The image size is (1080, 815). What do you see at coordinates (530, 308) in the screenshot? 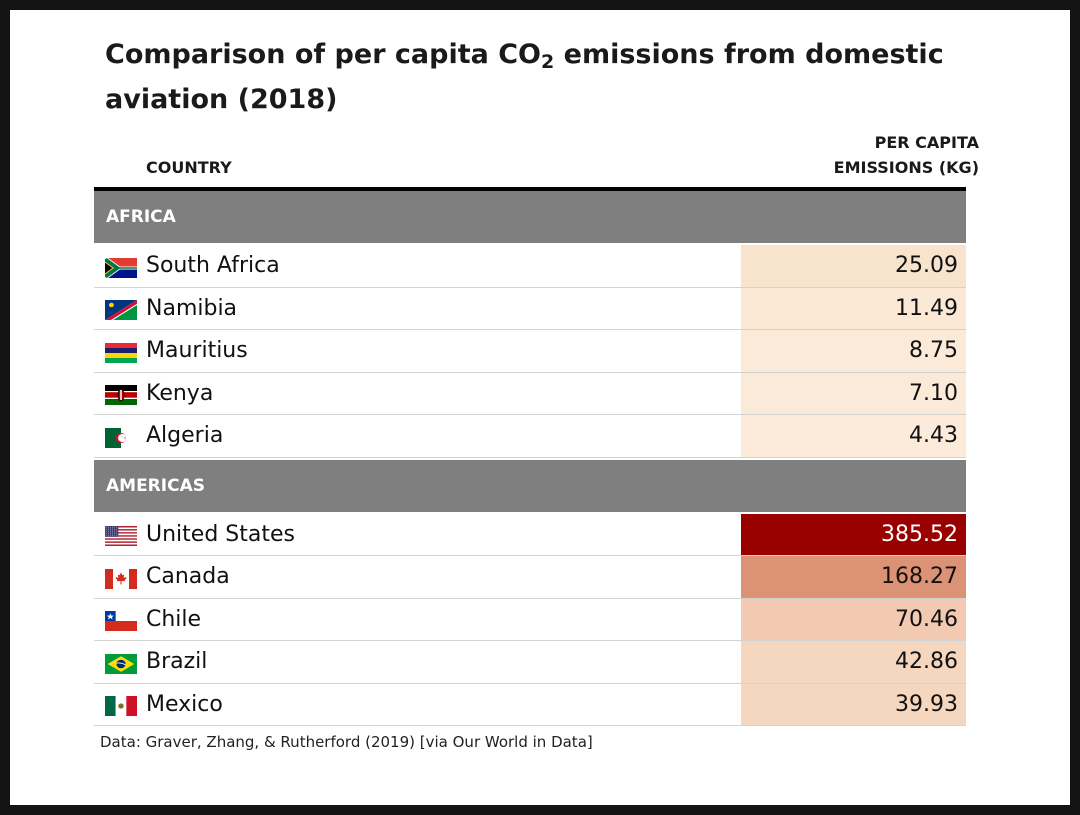
I see `table-row: Namibia 11.49` at bounding box center [530, 308].